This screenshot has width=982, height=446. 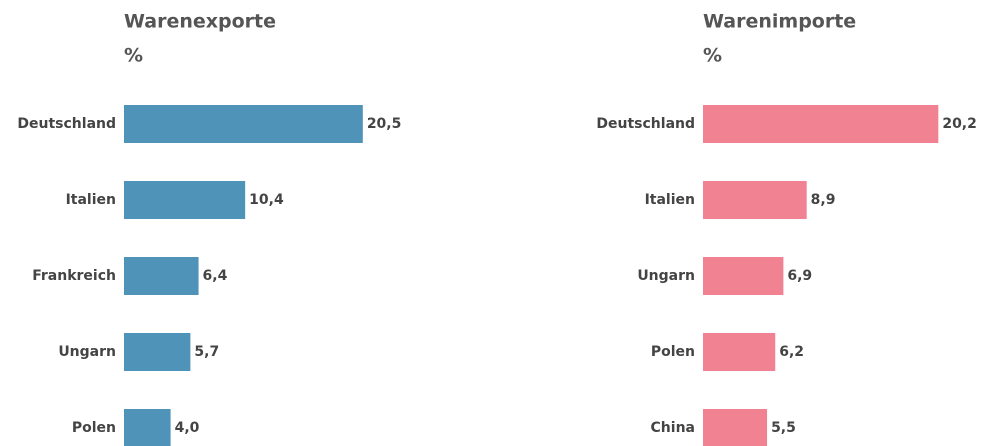 What do you see at coordinates (266, 200) in the screenshot?
I see `value-label: 10,4` at bounding box center [266, 200].